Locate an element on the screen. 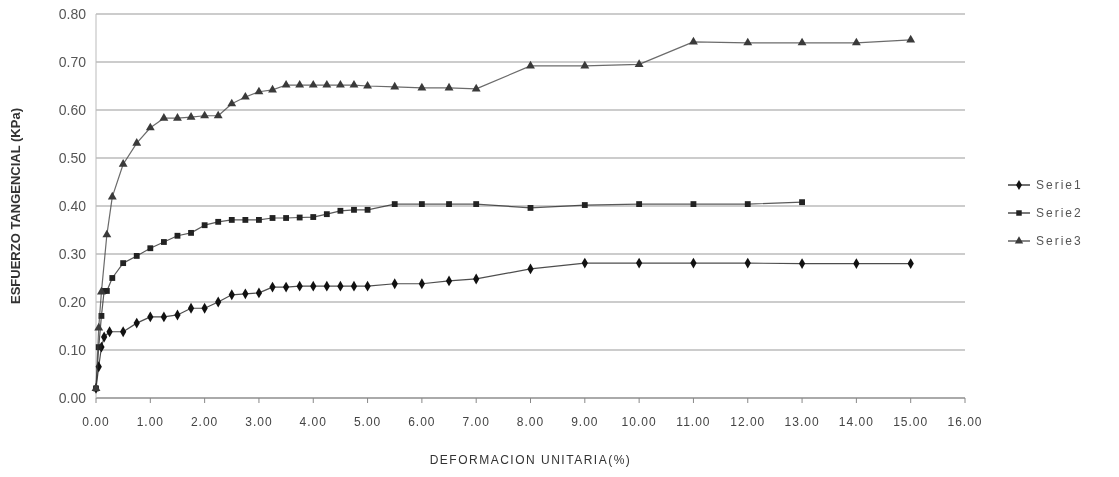 This screenshot has height=477, width=1119. y-tick-label: 0.20 is located at coordinates (72, 302).